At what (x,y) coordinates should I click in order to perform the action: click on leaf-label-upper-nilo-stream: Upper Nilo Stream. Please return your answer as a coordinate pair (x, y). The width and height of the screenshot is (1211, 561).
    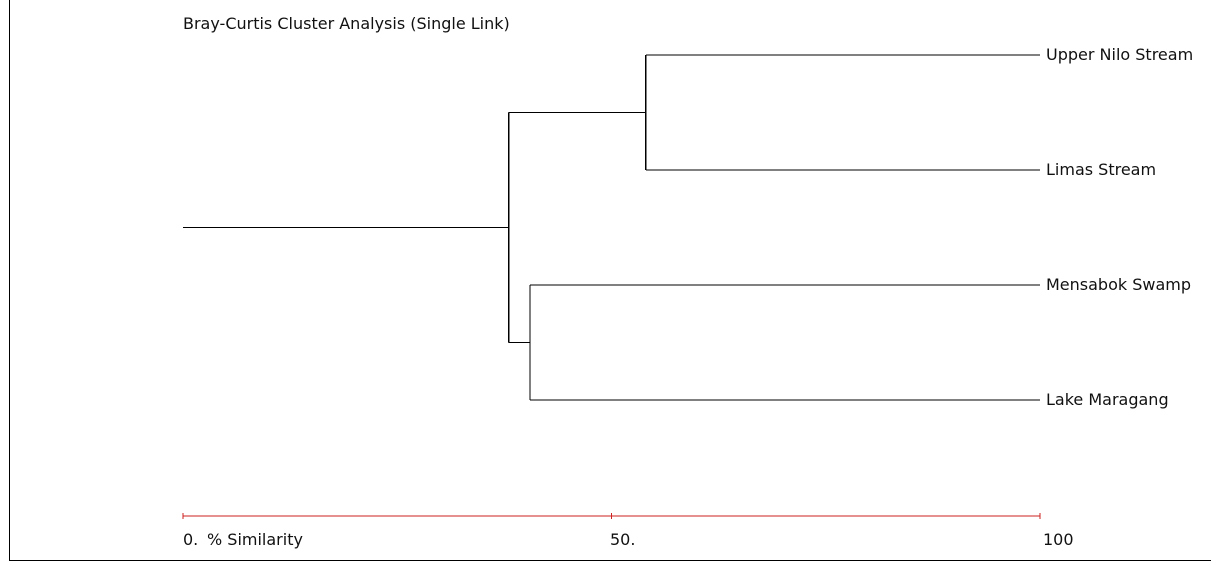
    Looking at the image, I should click on (1120, 54).